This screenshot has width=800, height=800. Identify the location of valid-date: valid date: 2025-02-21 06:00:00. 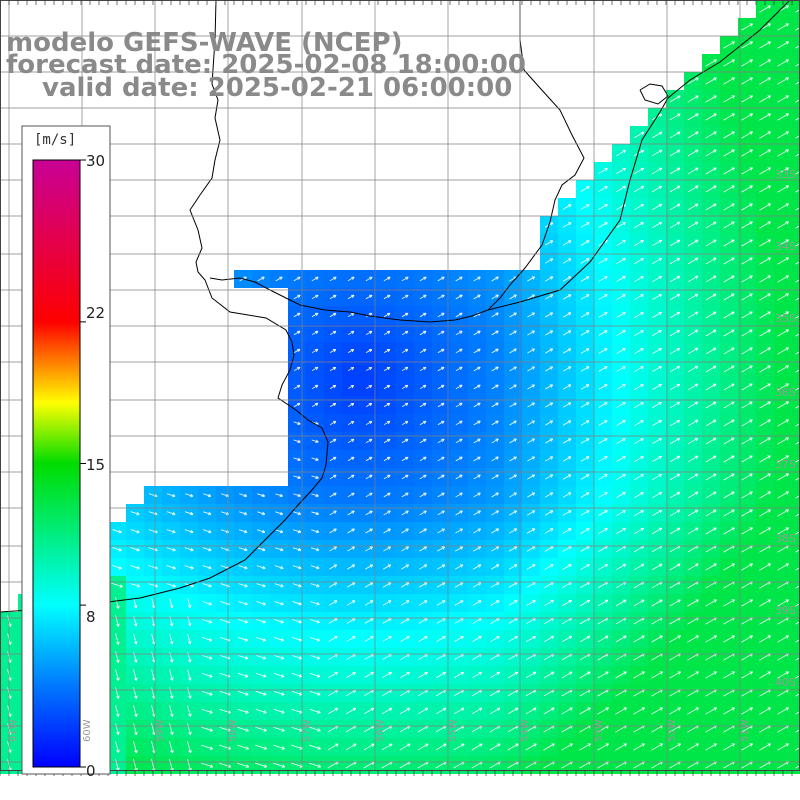
(277, 88).